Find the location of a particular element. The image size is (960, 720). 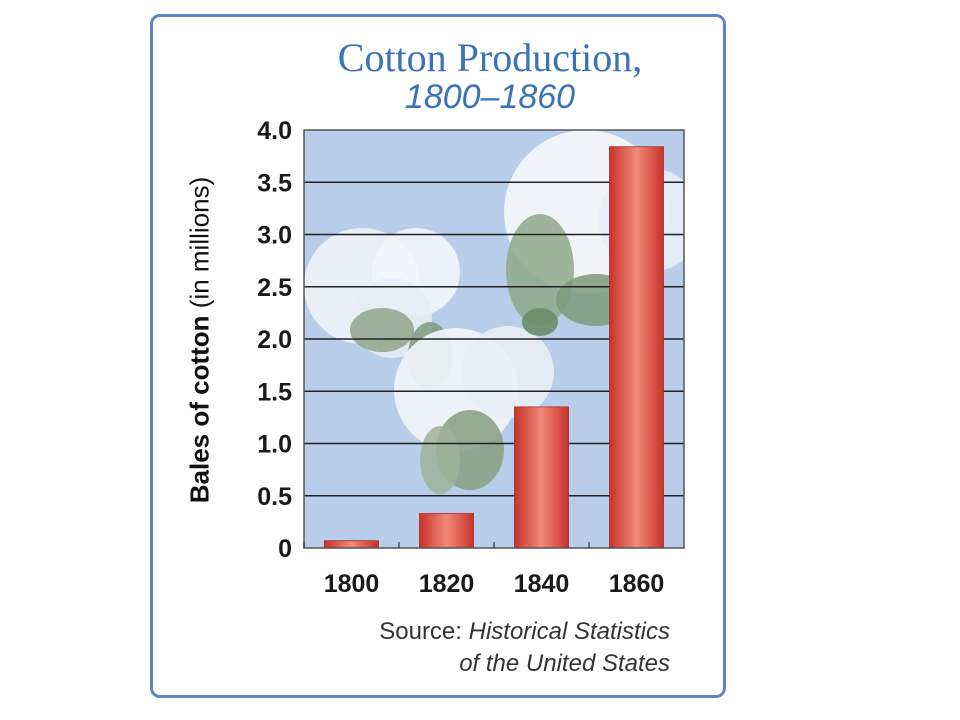

x-axis-ticks: 1800 1820 1840 1860 is located at coordinates (484, 570).